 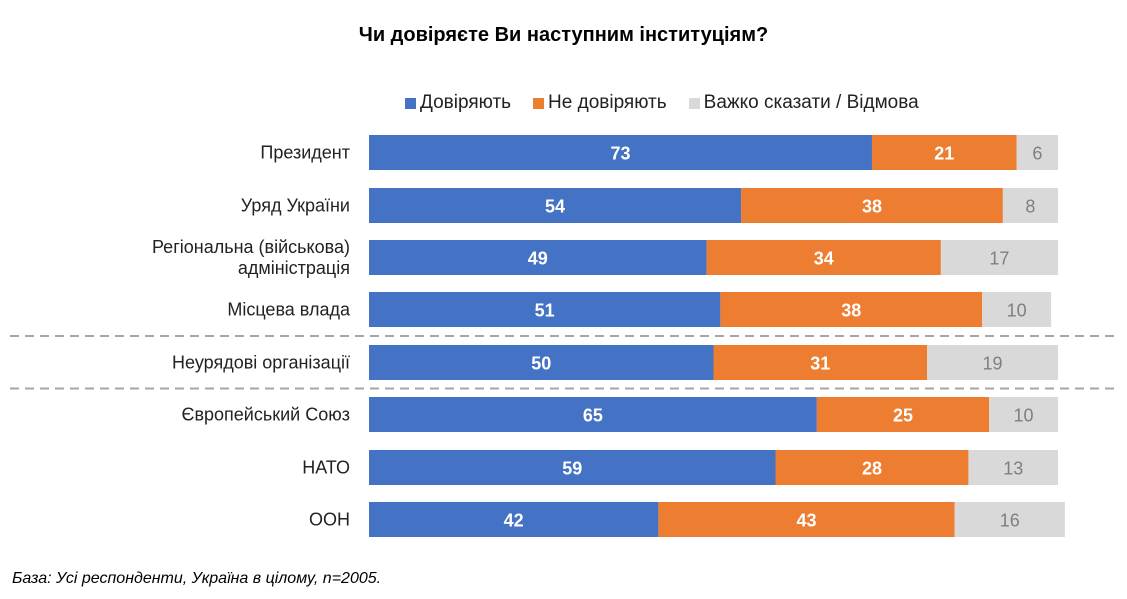 I want to click on category-label: адміністрація, so click(x=294, y=268).